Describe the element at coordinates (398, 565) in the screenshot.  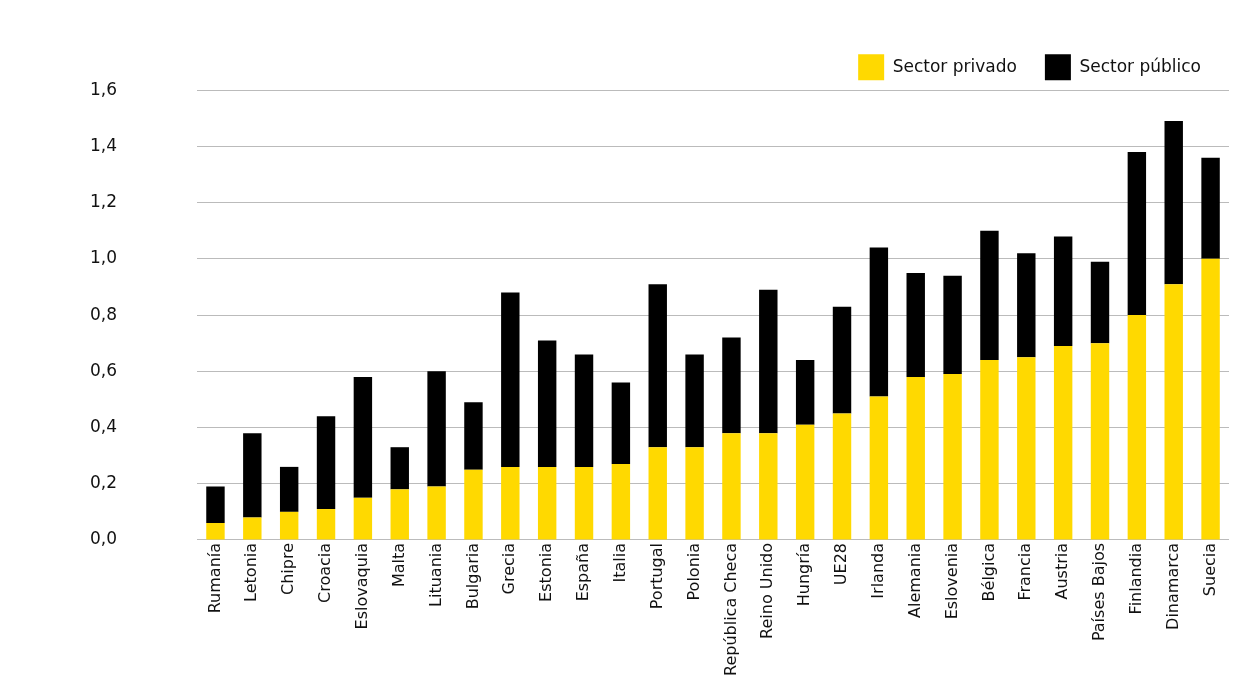
I see `x-tick-label: Malta` at that location.